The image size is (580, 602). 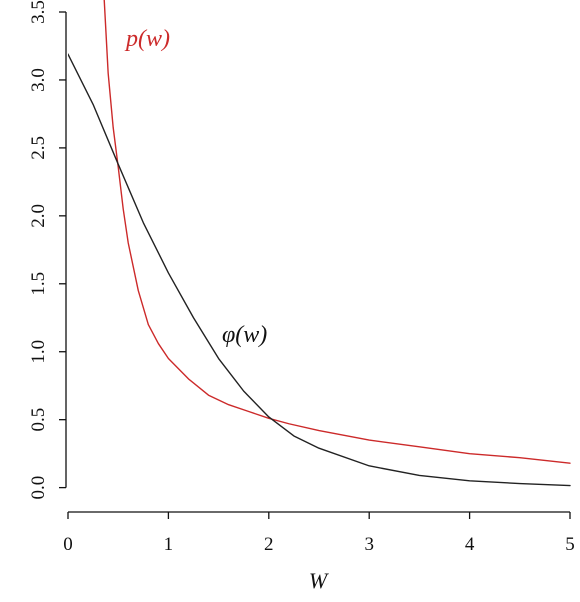 What do you see at coordinates (38, 12) in the screenshot?
I see `y-tick-label: 3.5` at bounding box center [38, 12].